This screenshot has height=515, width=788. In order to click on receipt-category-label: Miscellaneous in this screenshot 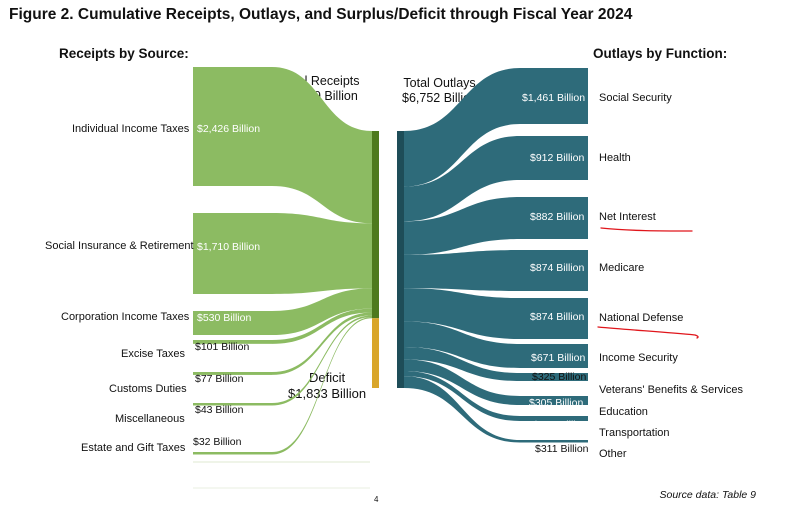, I will do `click(150, 419)`.